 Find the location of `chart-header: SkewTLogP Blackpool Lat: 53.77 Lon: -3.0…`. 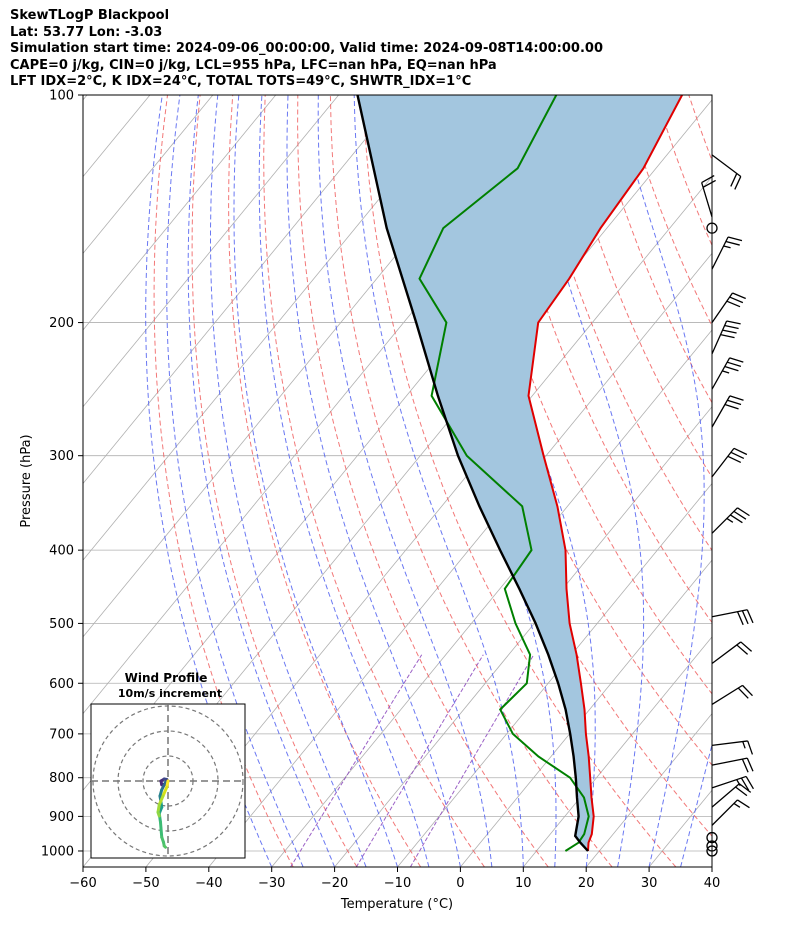

chart-header: SkewTLogP Blackpool Lat: 53.77 Lon: -3.0… is located at coordinates (306, 49).